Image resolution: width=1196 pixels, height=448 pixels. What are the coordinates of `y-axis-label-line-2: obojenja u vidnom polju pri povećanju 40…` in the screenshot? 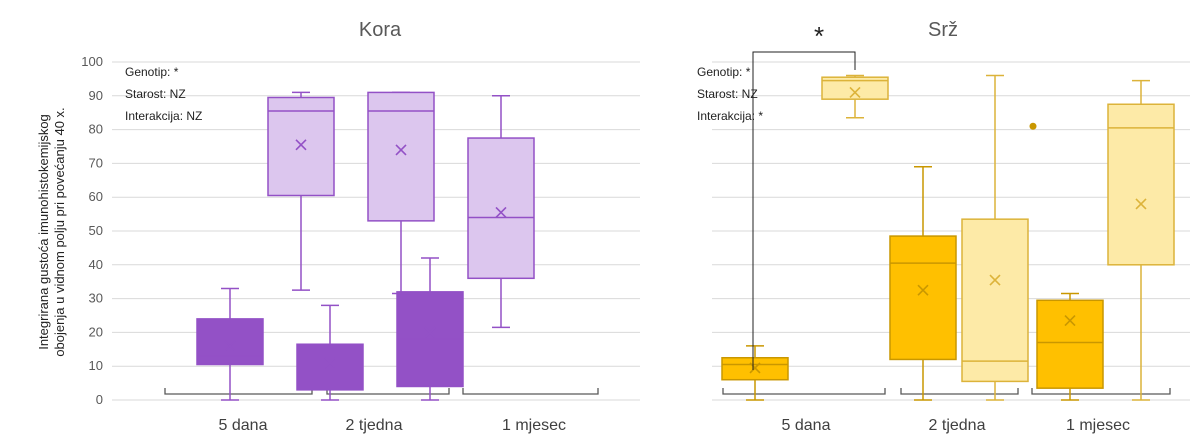 It's located at (59, 231).